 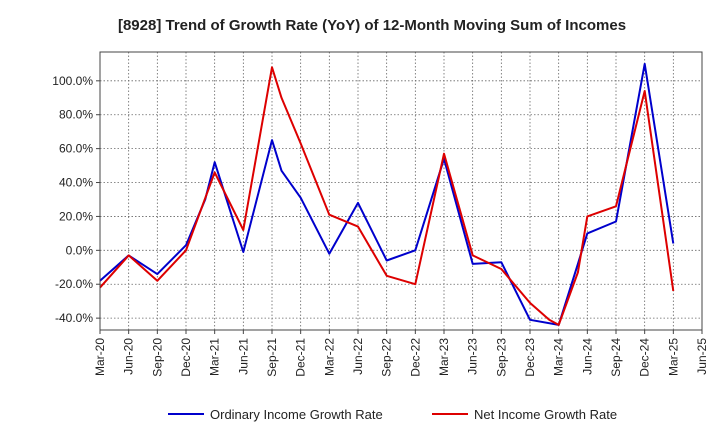 I want to click on y-tick-label: 20.0%, so click(x=76, y=216).